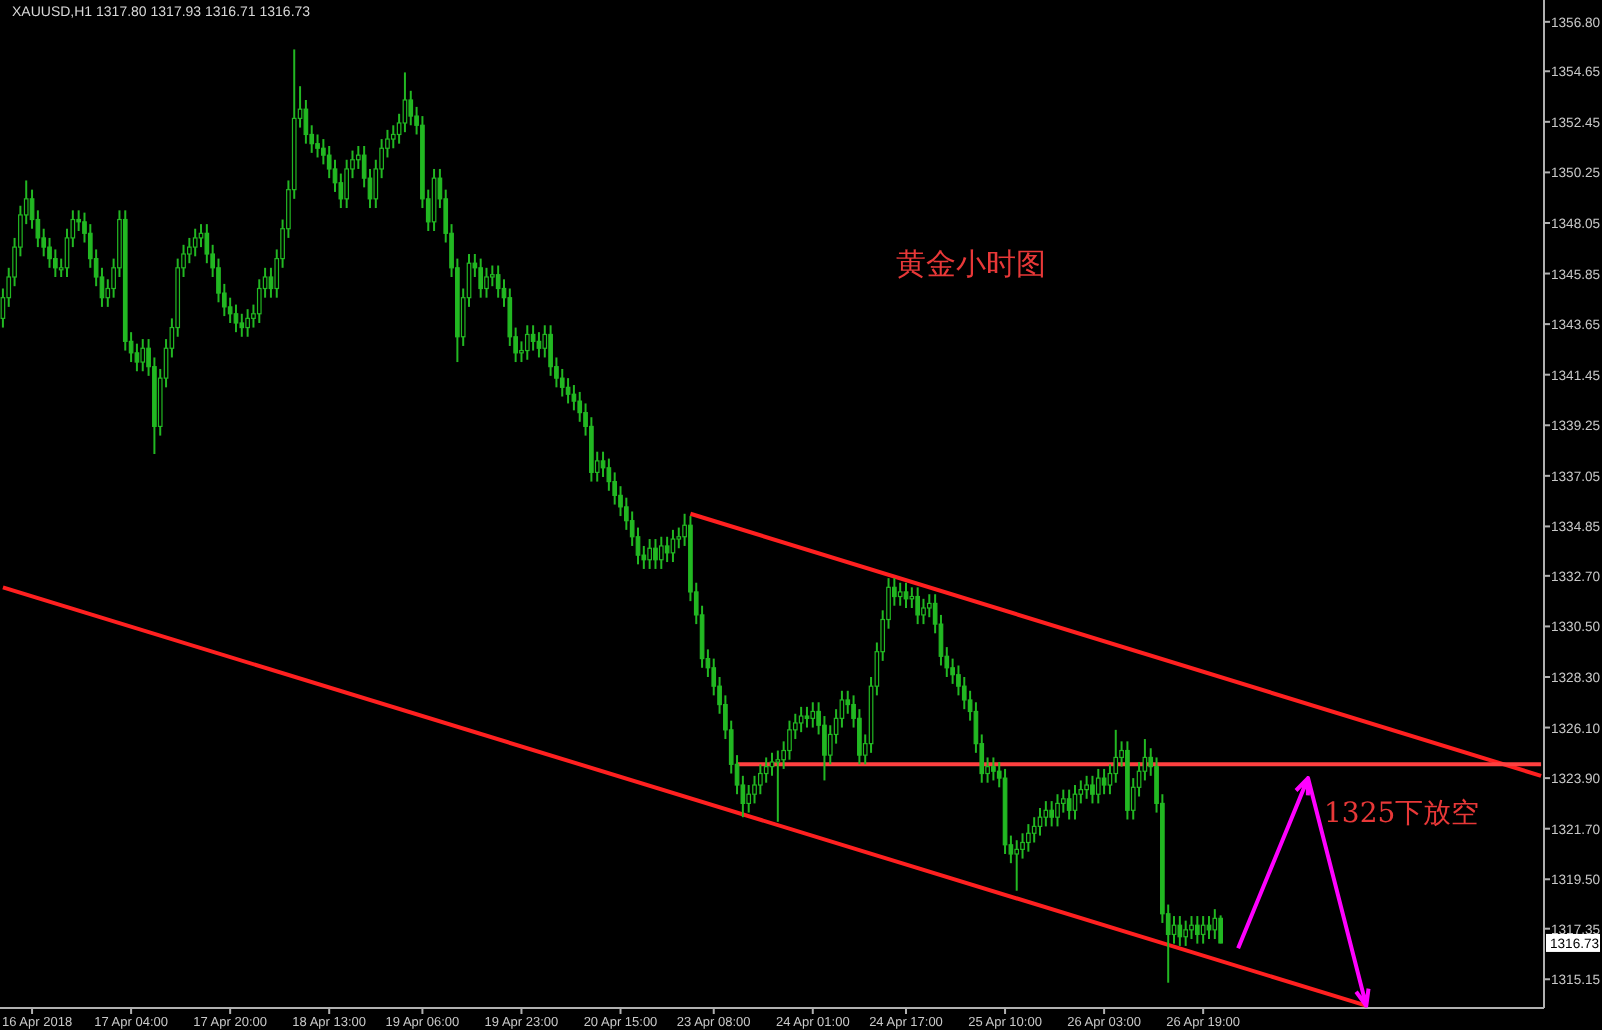 Image resolution: width=1602 pixels, height=1030 pixels. What do you see at coordinates (1402, 814) in the screenshot?
I see `annotation: 1325下放空` at bounding box center [1402, 814].